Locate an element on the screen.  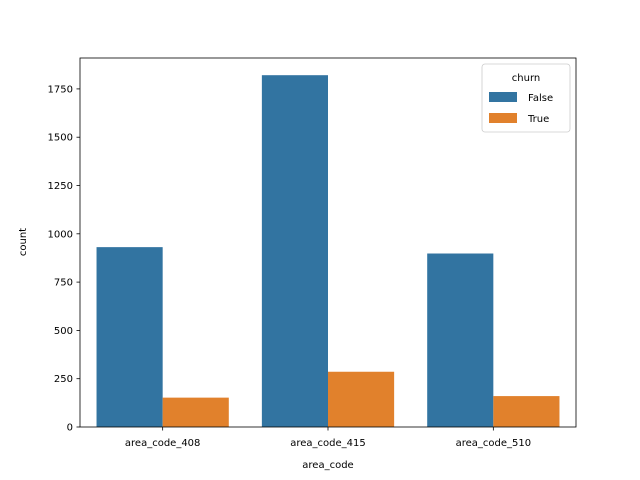
x-tick-label: area_code_415 is located at coordinates (328, 443).